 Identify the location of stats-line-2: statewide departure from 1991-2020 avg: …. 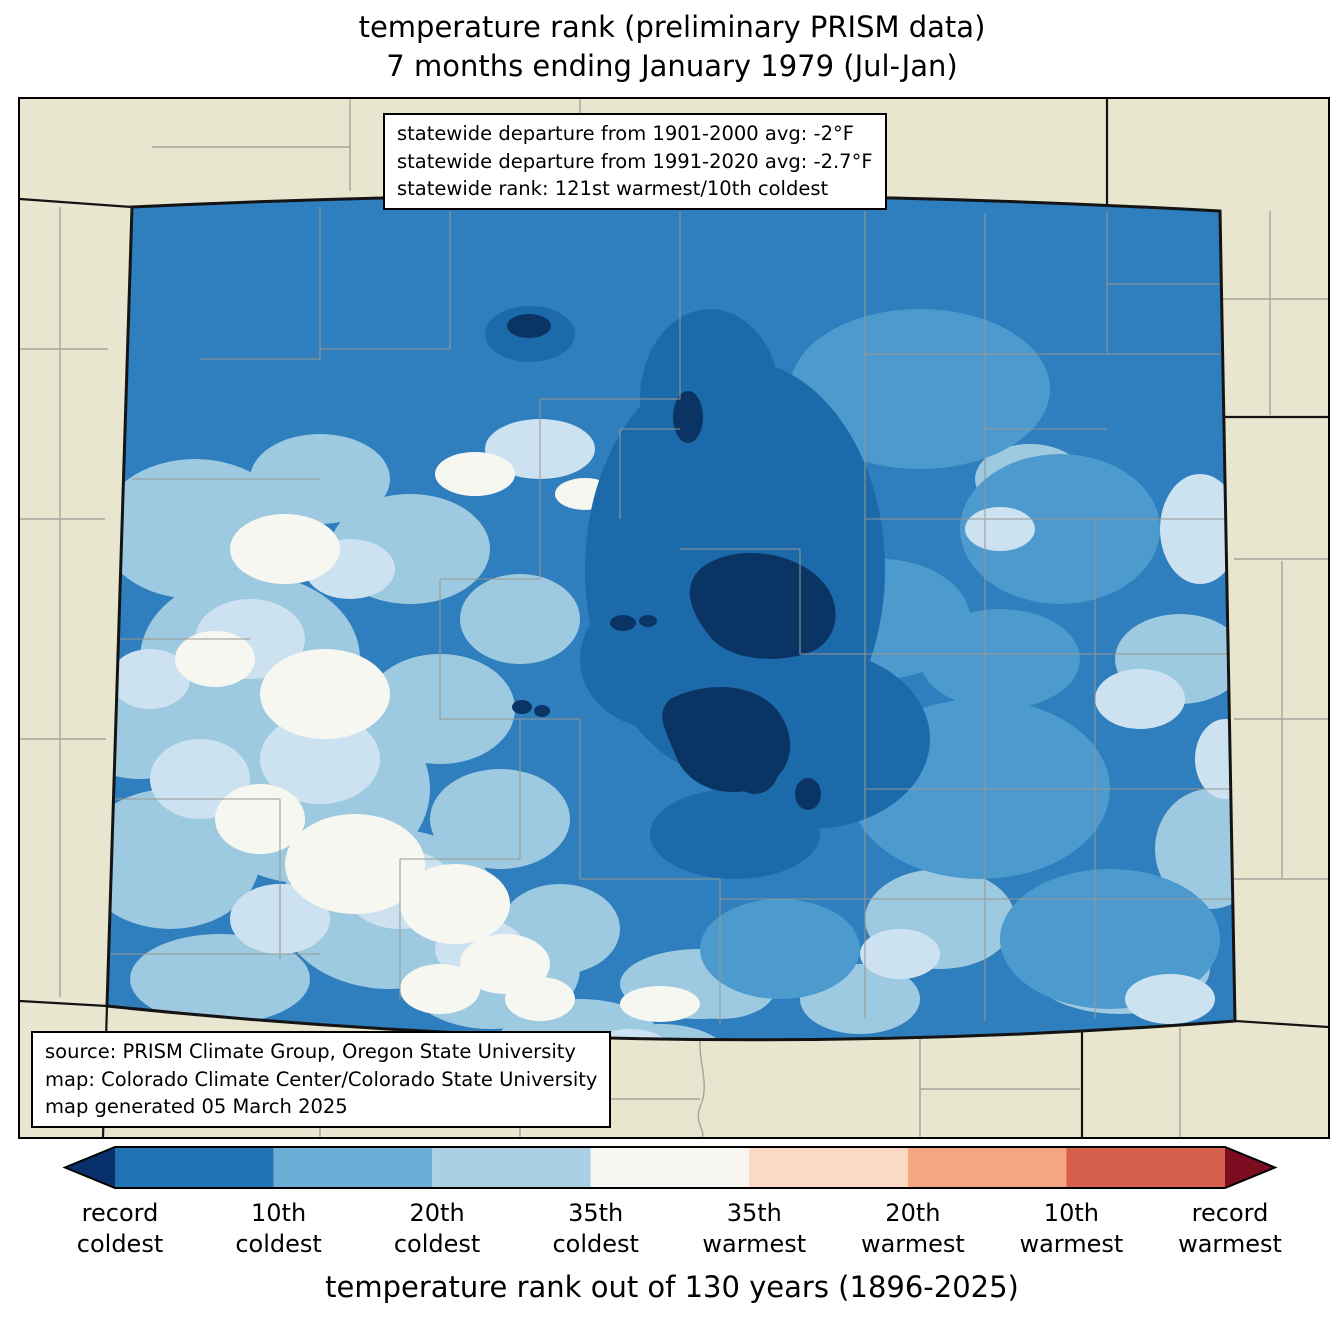
(635, 161).